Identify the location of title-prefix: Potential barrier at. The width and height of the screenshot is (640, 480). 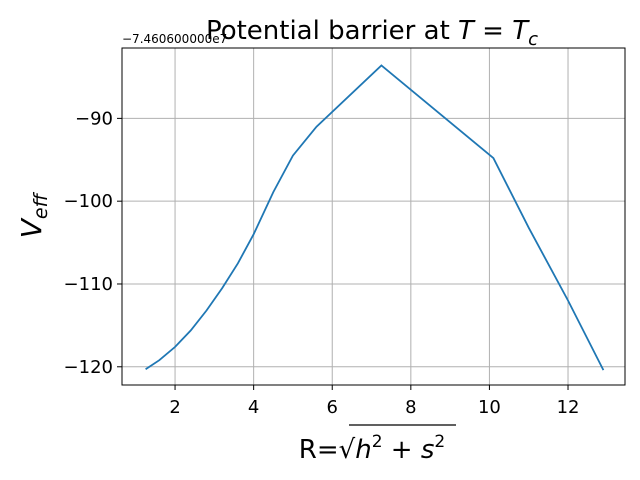
(332, 31).